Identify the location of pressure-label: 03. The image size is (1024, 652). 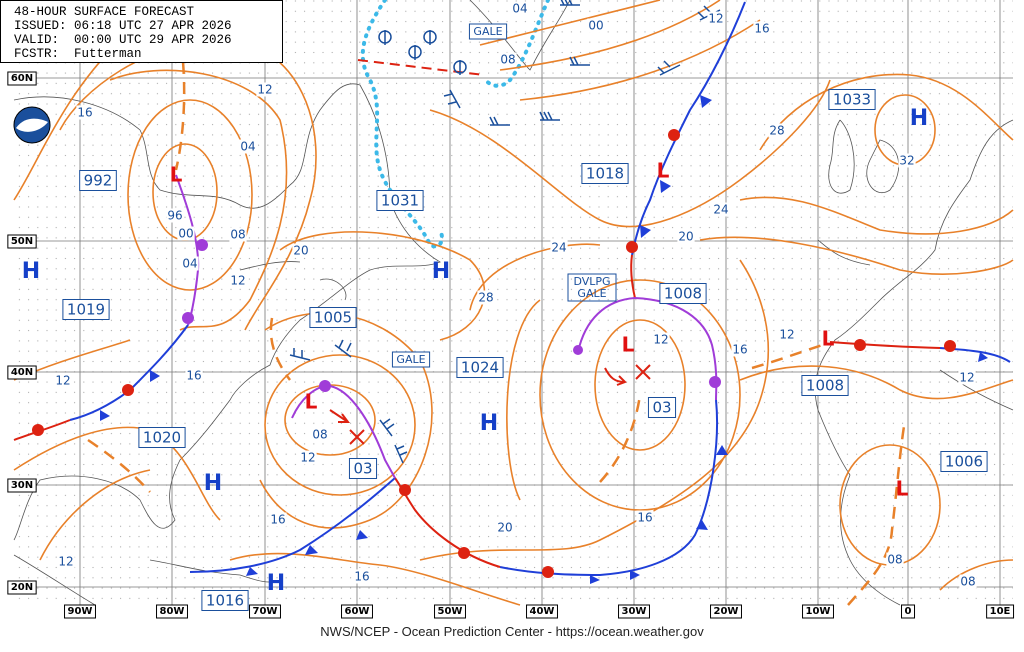
(362, 469).